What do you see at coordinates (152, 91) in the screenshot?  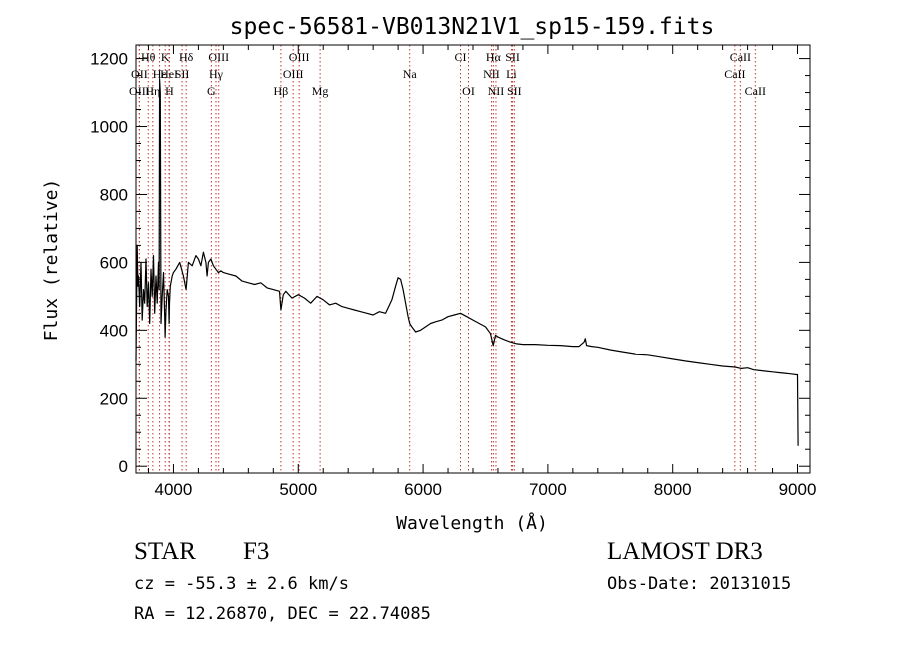 I see `spectral-line-label: Hη` at bounding box center [152, 91].